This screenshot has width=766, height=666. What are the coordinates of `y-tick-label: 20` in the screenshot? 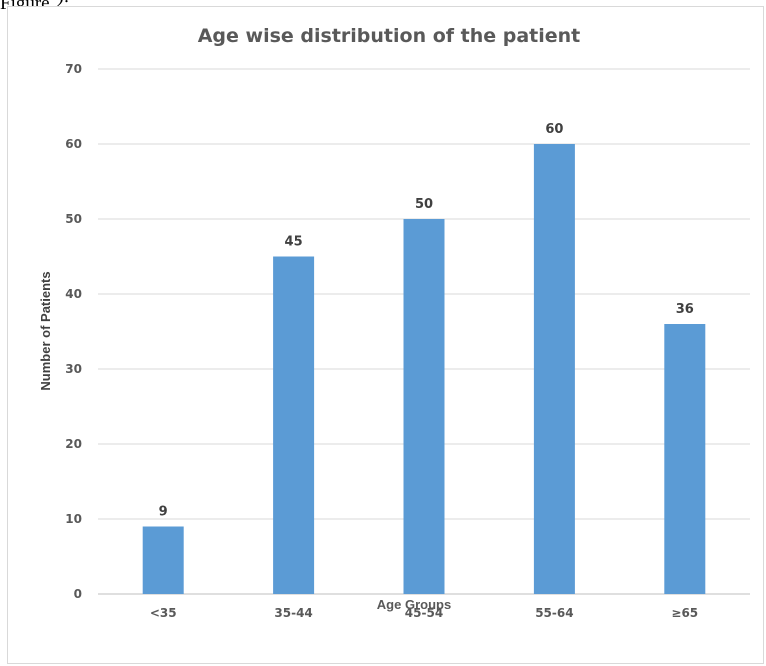 It's located at (73, 444).